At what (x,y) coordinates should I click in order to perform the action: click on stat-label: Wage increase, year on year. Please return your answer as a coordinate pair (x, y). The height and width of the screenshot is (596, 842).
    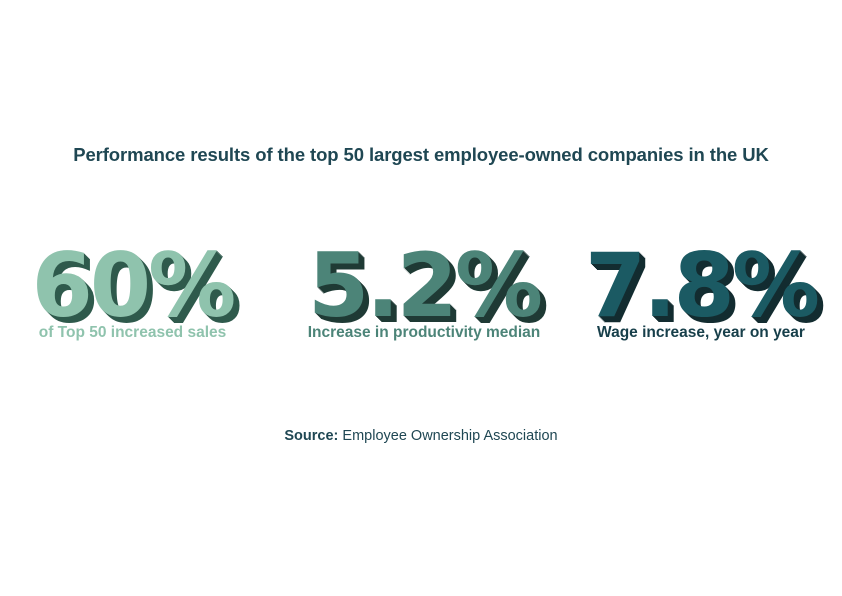
    Looking at the image, I should click on (701, 332).